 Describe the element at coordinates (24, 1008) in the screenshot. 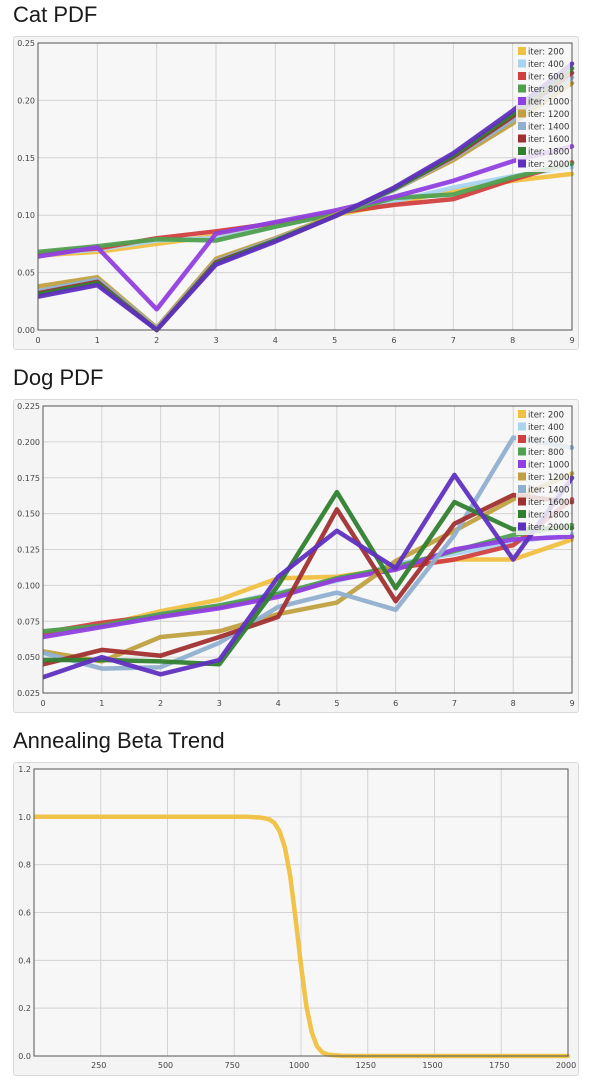

I see `y-tick-label: 0.2` at that location.